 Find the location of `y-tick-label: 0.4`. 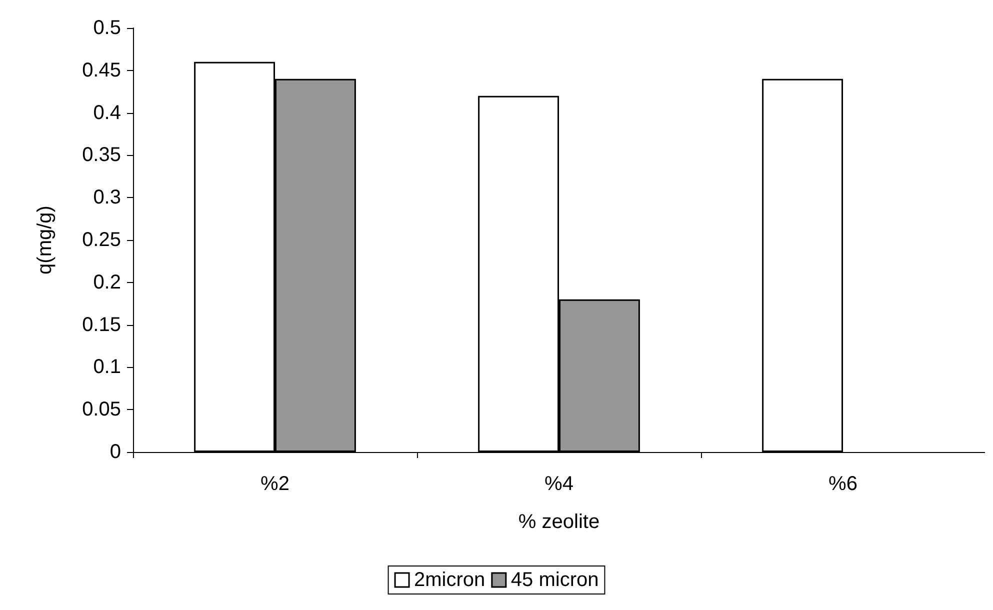

y-tick-label: 0.4 is located at coordinates (107, 113).